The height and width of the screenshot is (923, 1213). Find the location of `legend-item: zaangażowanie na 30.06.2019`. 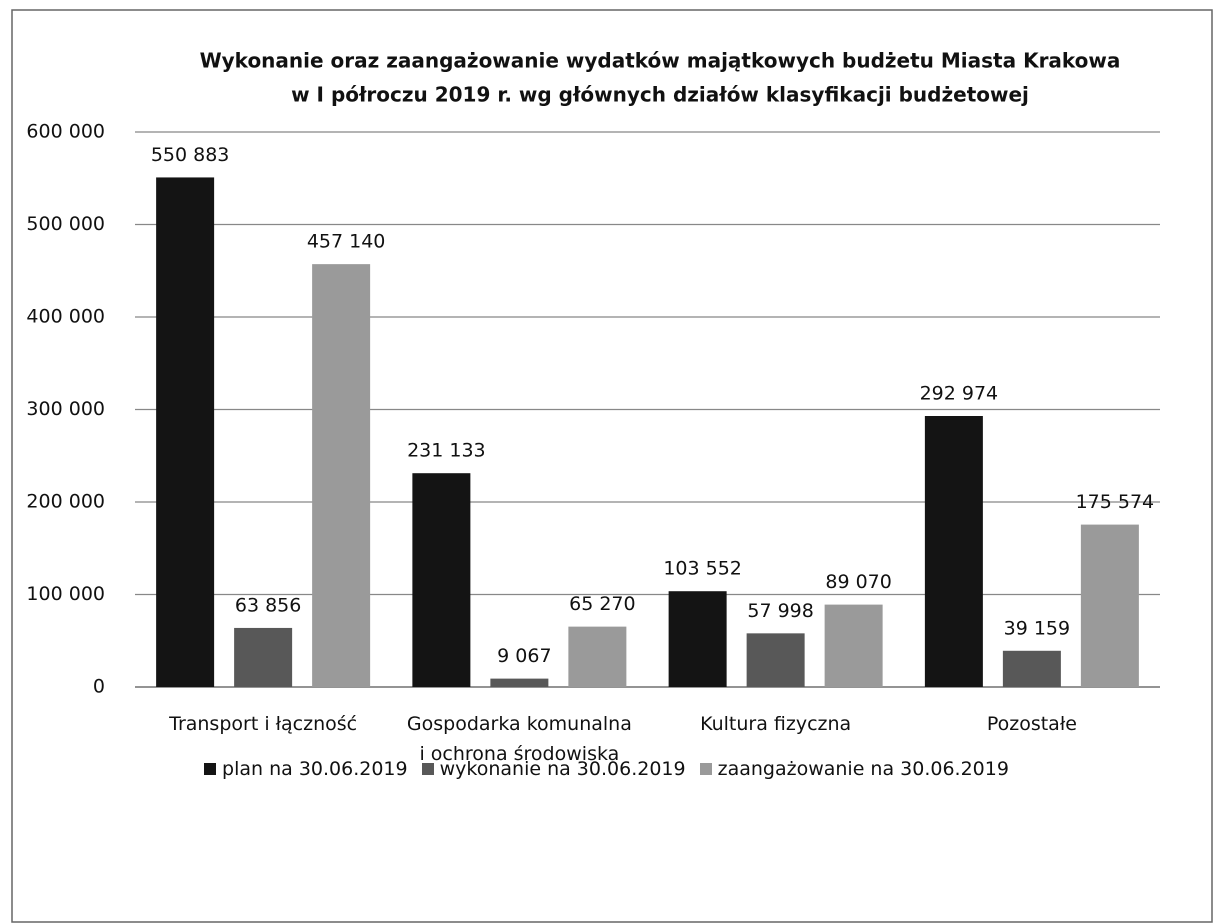

legend-item: zaangażowanie na 30.06.2019 is located at coordinates (854, 769).